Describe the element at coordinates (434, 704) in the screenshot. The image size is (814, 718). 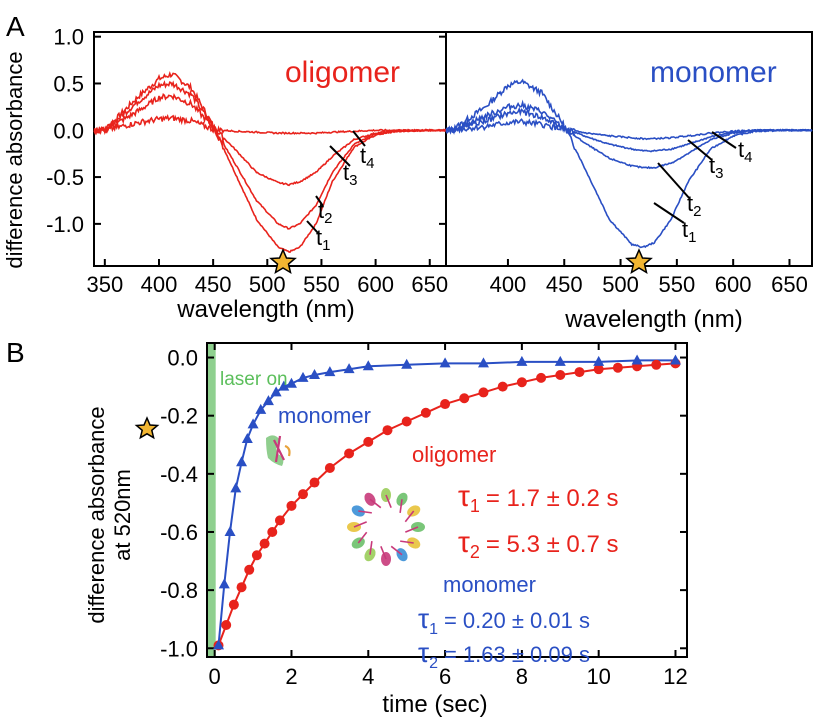
I see `panel-b-xlabel: time (sec)` at that location.